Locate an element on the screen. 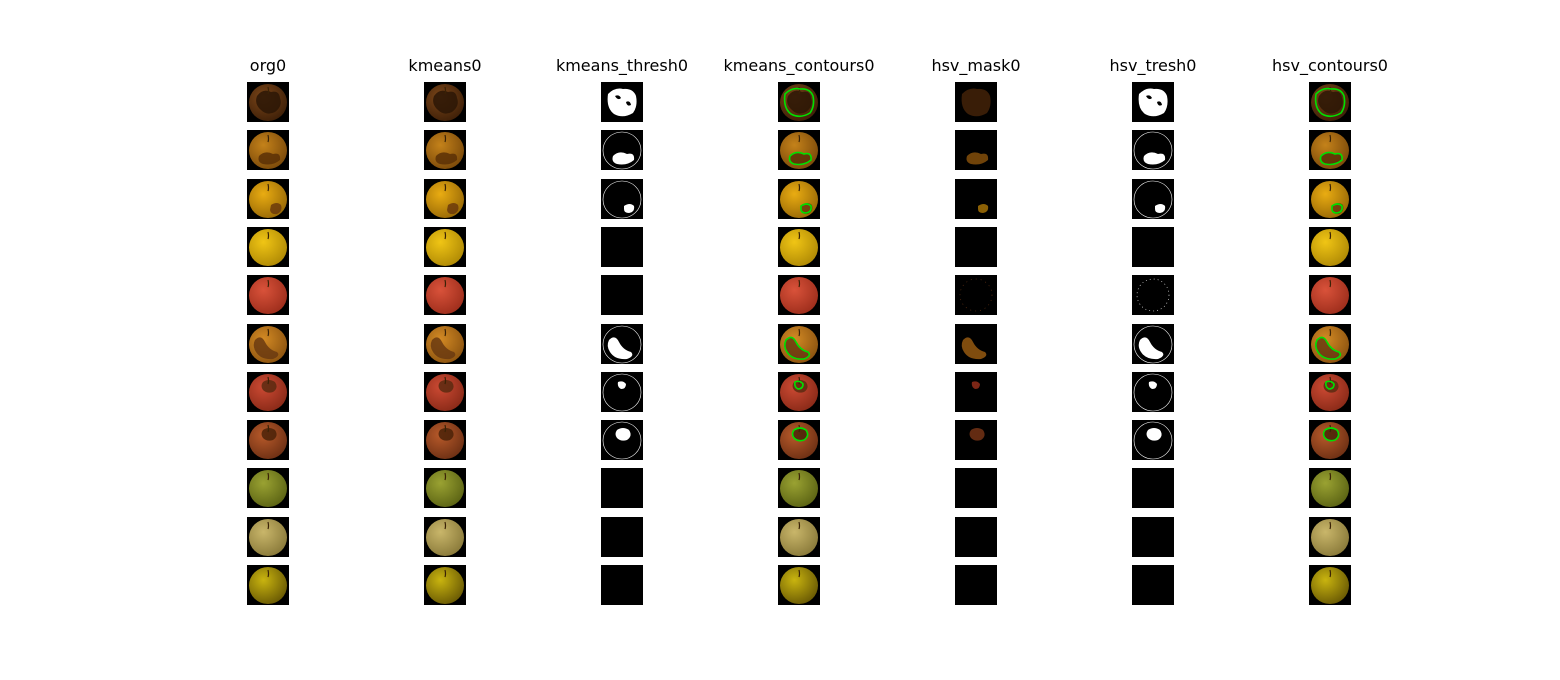 The image size is (1560, 680). column-title-org0: org0 is located at coordinates (268, 65).